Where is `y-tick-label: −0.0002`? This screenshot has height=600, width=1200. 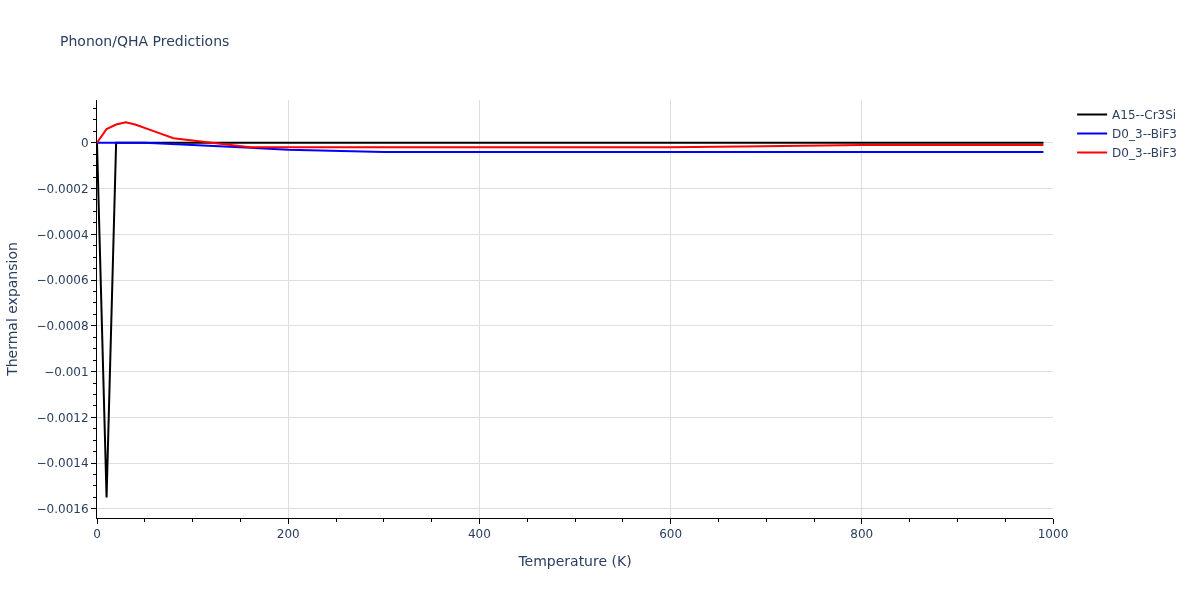
y-tick-label: −0.0002 is located at coordinates (62, 188).